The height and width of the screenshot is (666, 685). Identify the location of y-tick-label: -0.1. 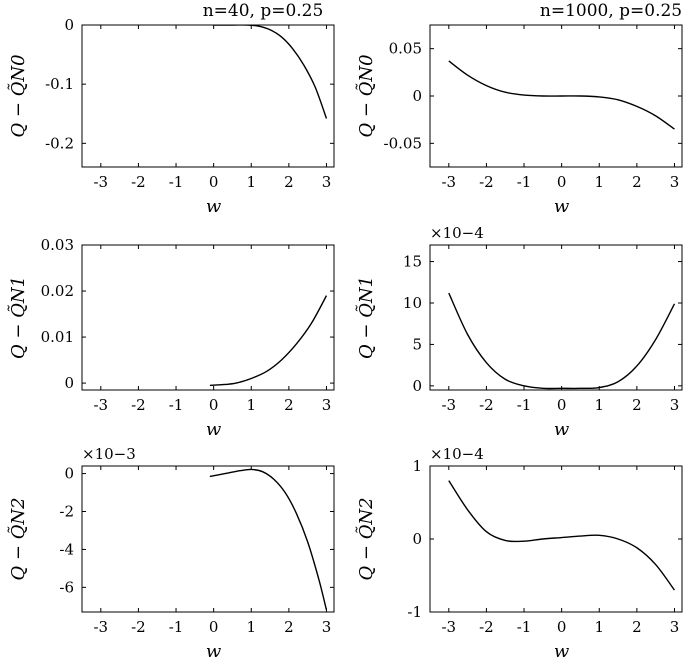
(59, 84).